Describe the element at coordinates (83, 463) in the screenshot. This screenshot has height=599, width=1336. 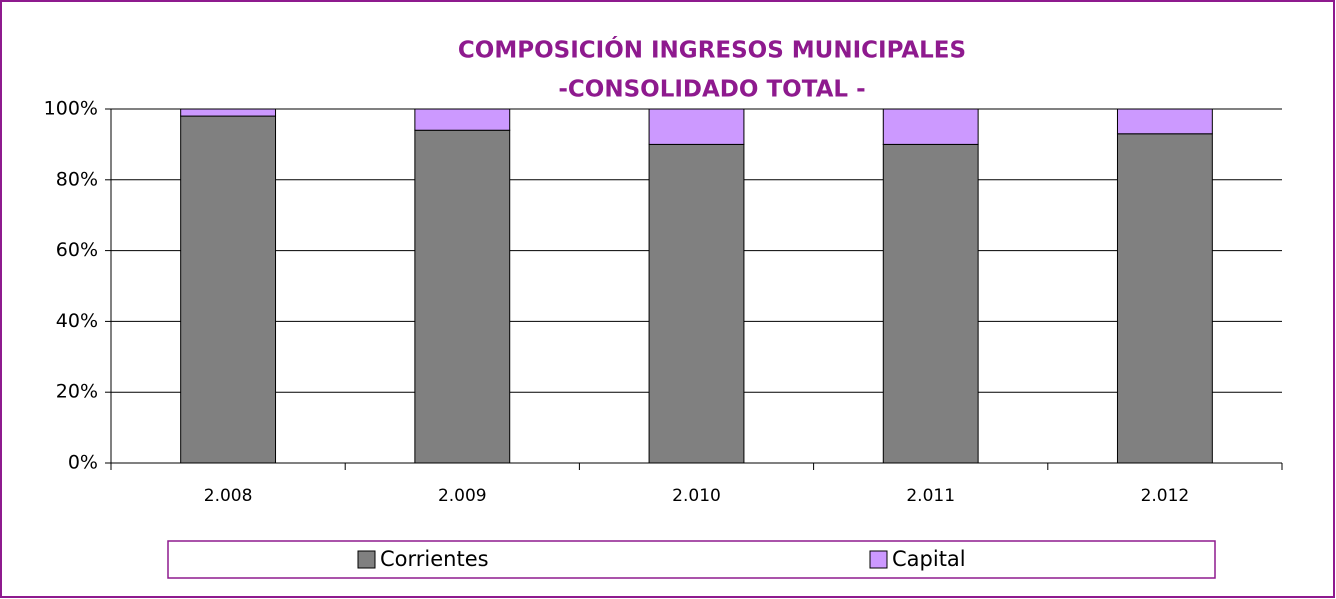
I see `y-tick-label: 0%` at that location.